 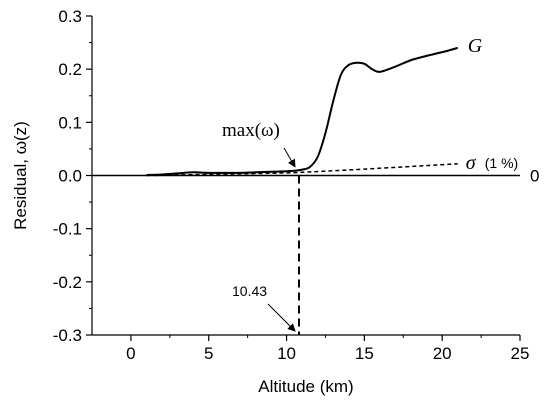 I want to click on y-tick-label: 0.0, so click(x=70, y=176).